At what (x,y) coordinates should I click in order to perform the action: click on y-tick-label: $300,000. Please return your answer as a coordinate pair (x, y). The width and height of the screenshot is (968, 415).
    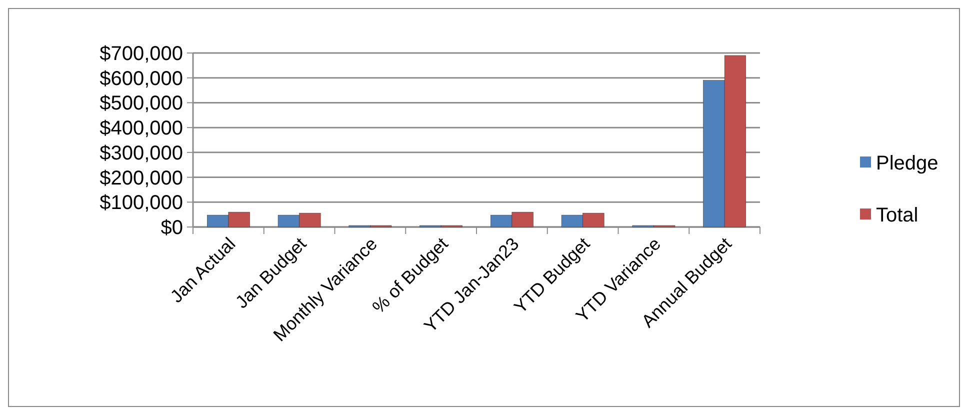
    Looking at the image, I should click on (141, 153).